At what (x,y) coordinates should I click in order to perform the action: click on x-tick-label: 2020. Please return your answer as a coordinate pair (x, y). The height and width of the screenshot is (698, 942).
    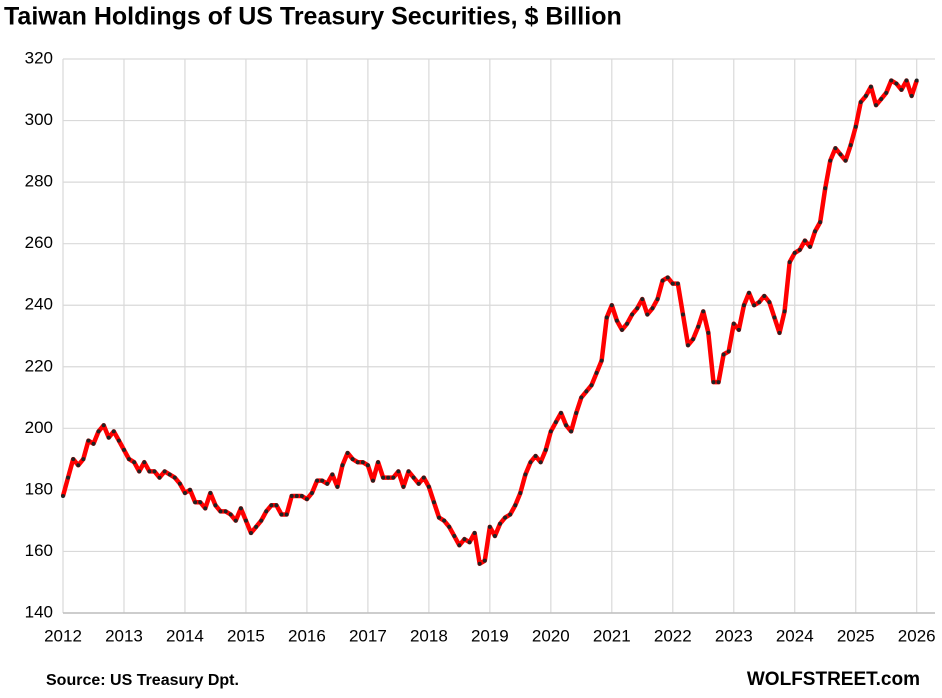
    Looking at the image, I should click on (551, 635).